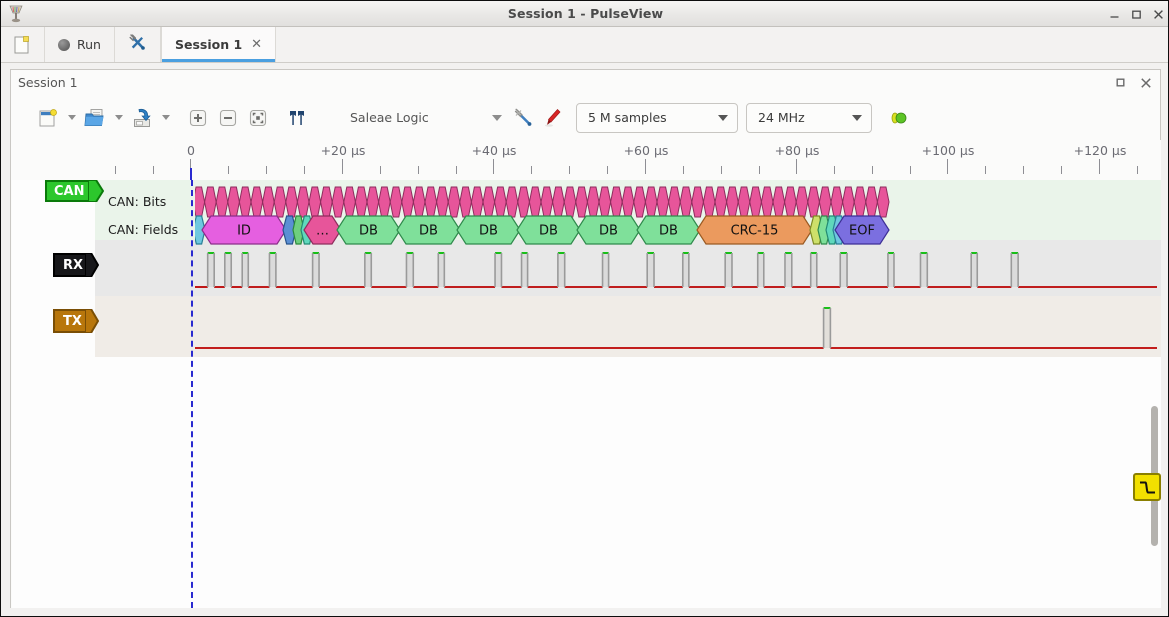  I want to click on save-disk-icon, so click(142, 118).